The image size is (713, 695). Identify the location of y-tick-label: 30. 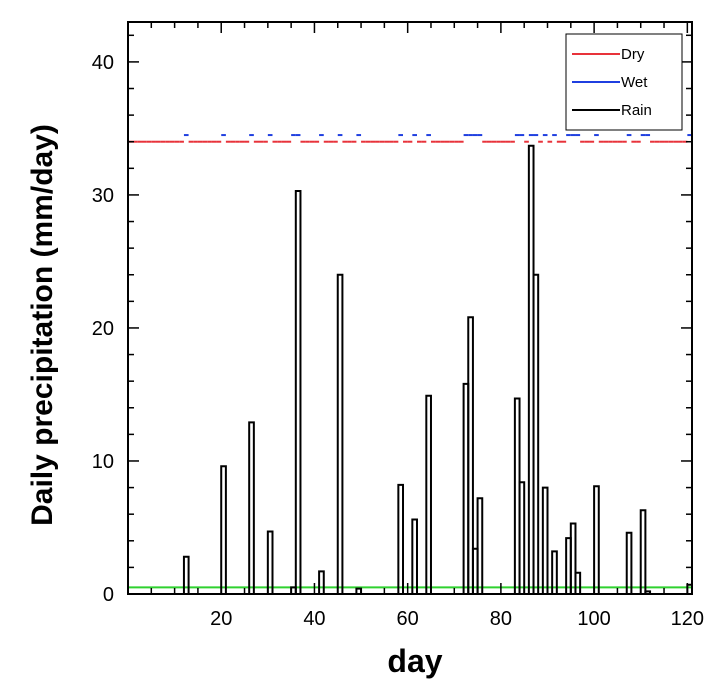
(103, 196).